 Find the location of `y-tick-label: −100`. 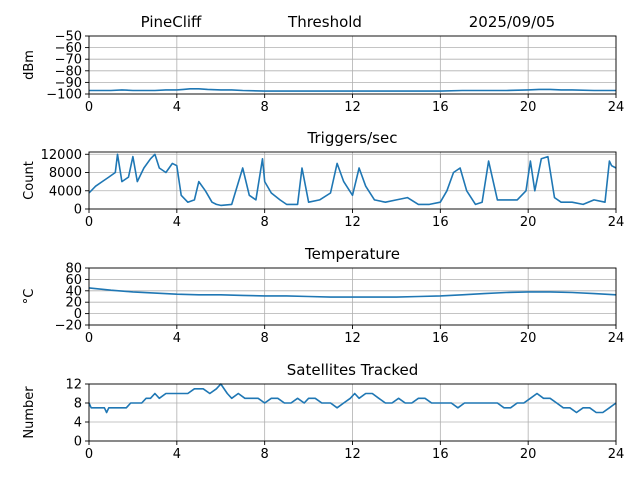

y-tick-label: −100 is located at coordinates (64, 95).